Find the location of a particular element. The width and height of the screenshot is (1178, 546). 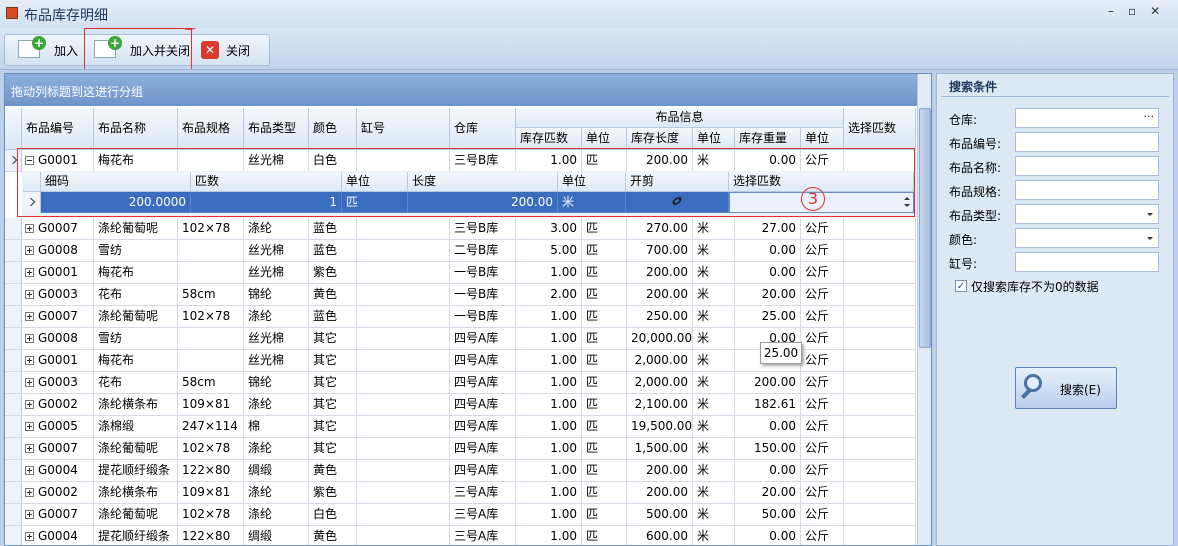

grid-cell: 涤纶葡萄呢 is located at coordinates (136, 317).